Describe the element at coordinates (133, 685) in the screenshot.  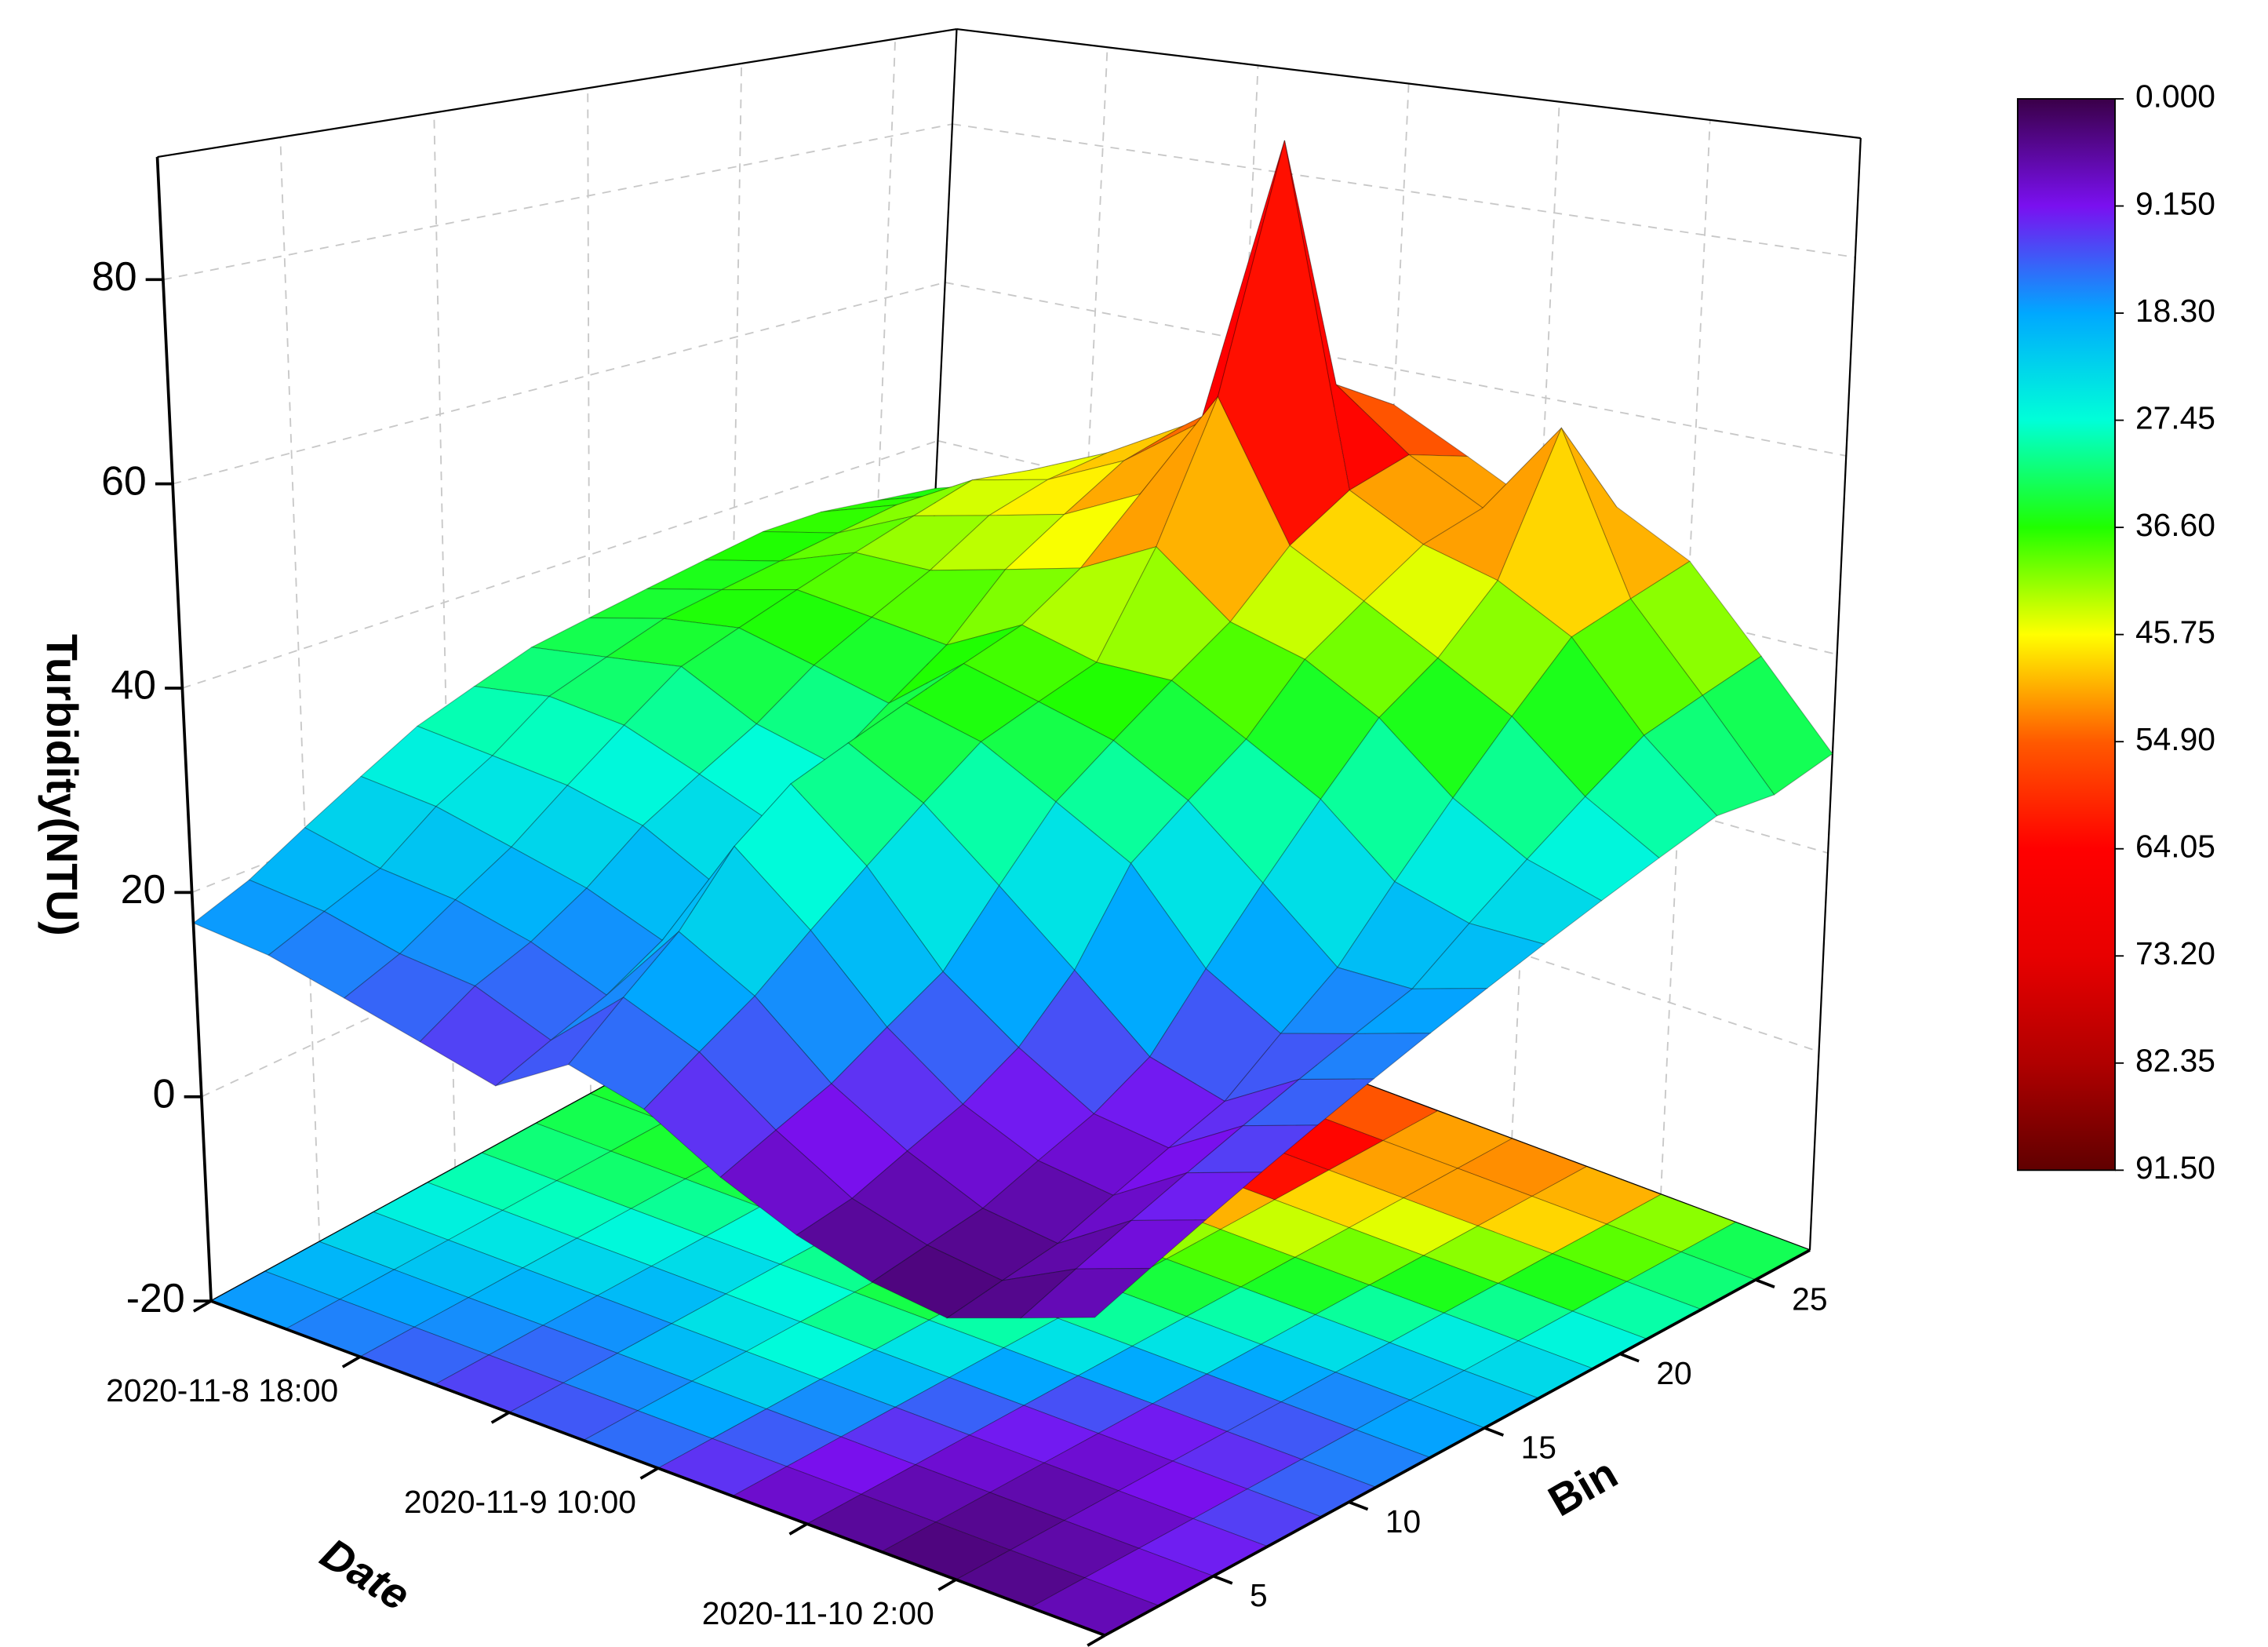
I see `z-tick-label: 40` at that location.